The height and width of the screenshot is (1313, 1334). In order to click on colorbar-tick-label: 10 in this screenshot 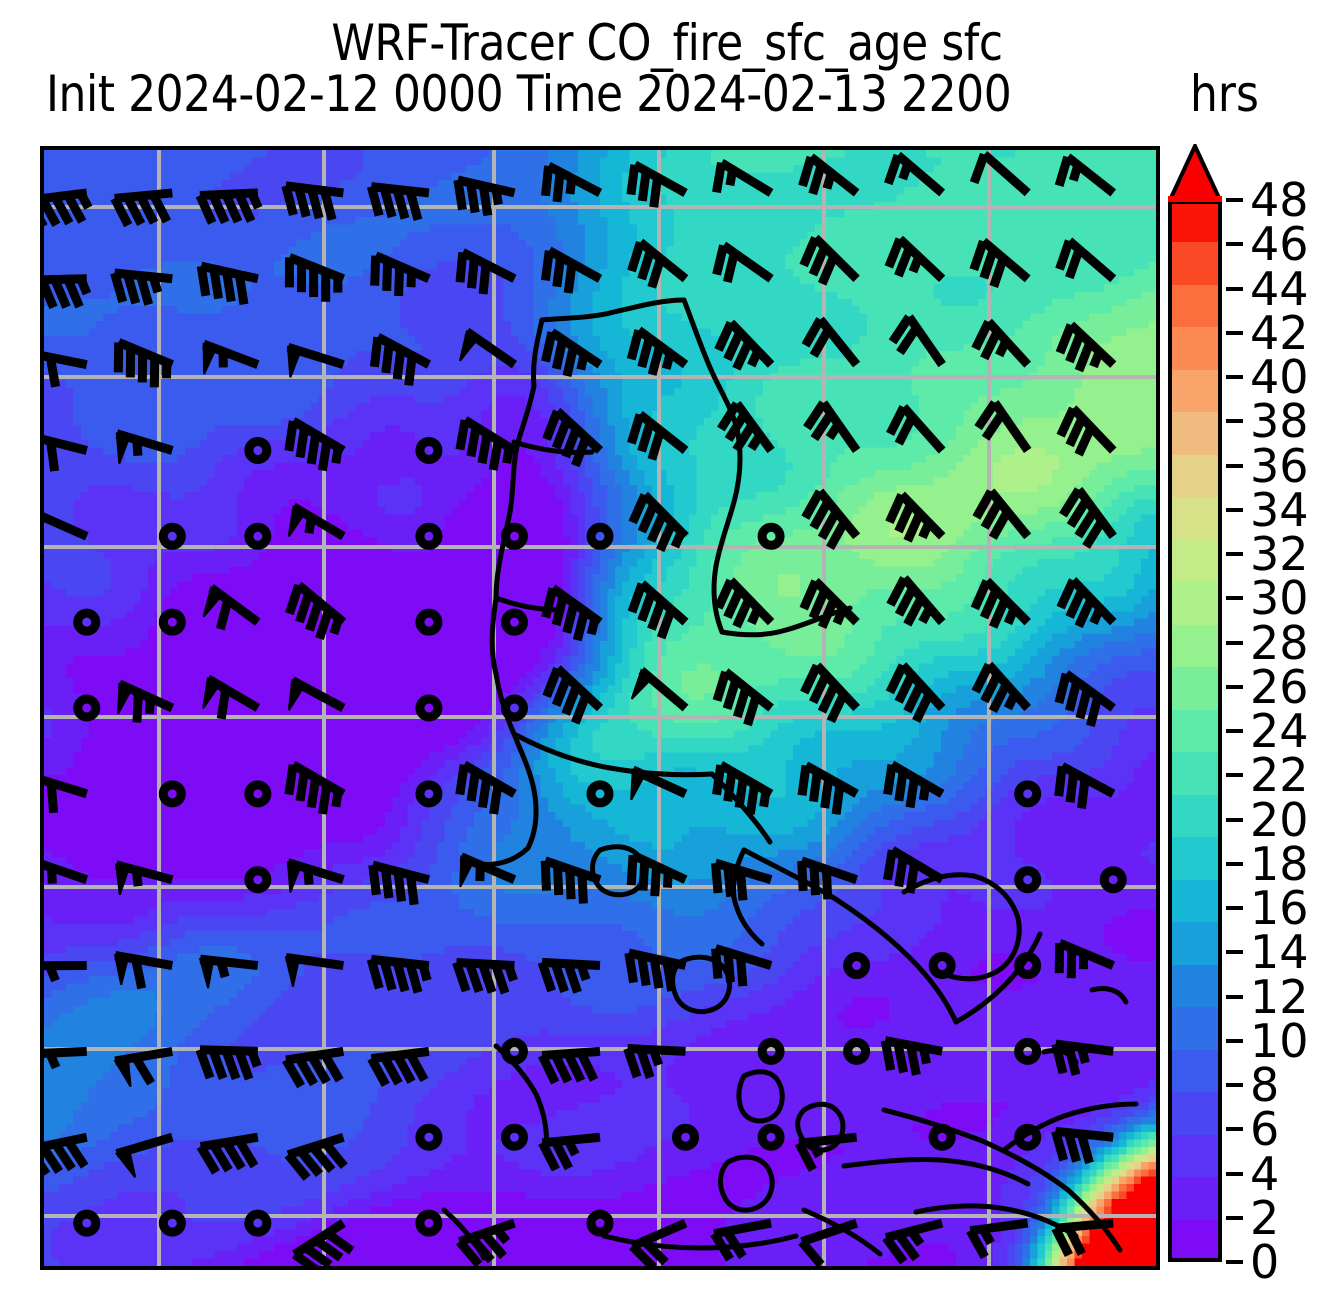, I will do `click(1279, 1040)`.